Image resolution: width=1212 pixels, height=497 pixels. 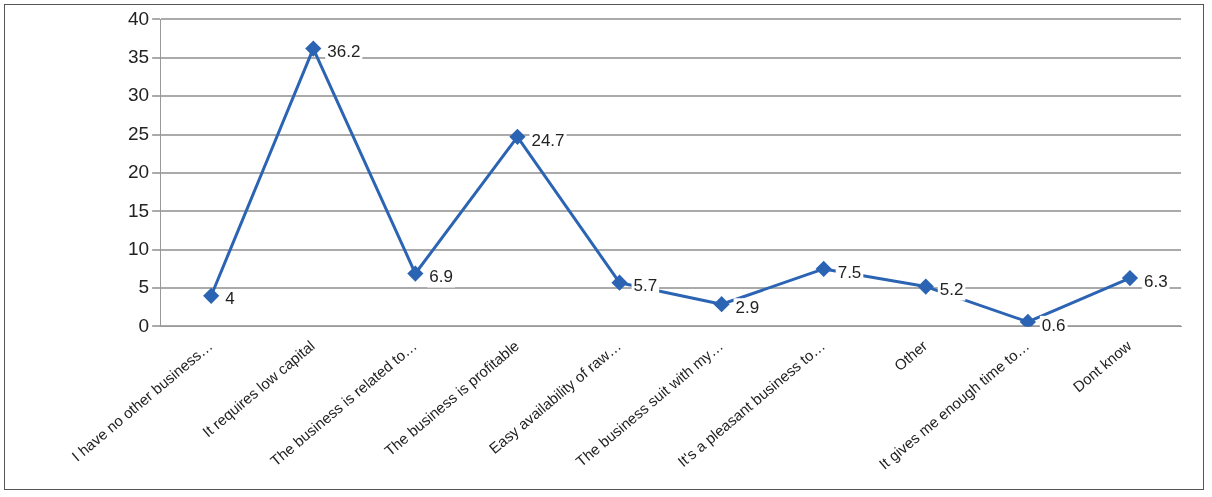 What do you see at coordinates (230, 299) in the screenshot?
I see `data-label: 4` at bounding box center [230, 299].